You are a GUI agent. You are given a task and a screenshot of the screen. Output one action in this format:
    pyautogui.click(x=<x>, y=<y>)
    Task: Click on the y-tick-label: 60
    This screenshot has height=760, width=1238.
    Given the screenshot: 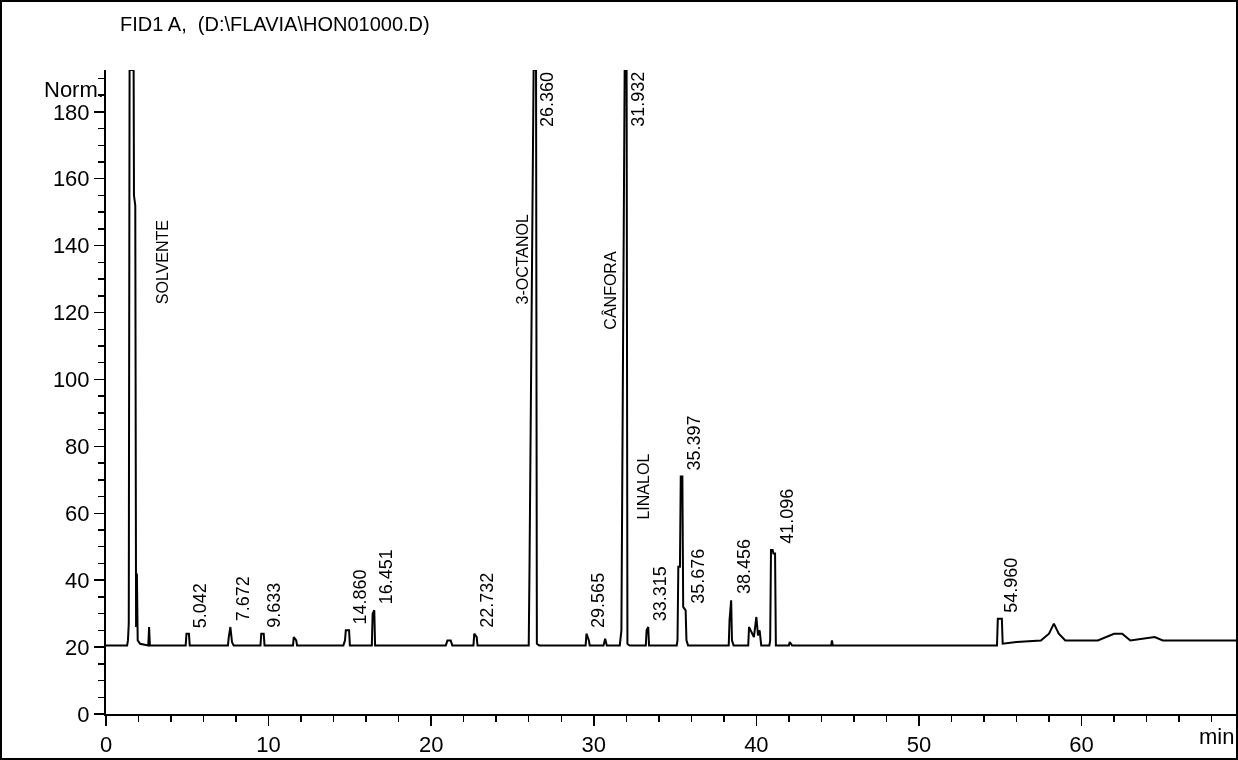 What is the action you would take?
    pyautogui.click(x=77, y=513)
    